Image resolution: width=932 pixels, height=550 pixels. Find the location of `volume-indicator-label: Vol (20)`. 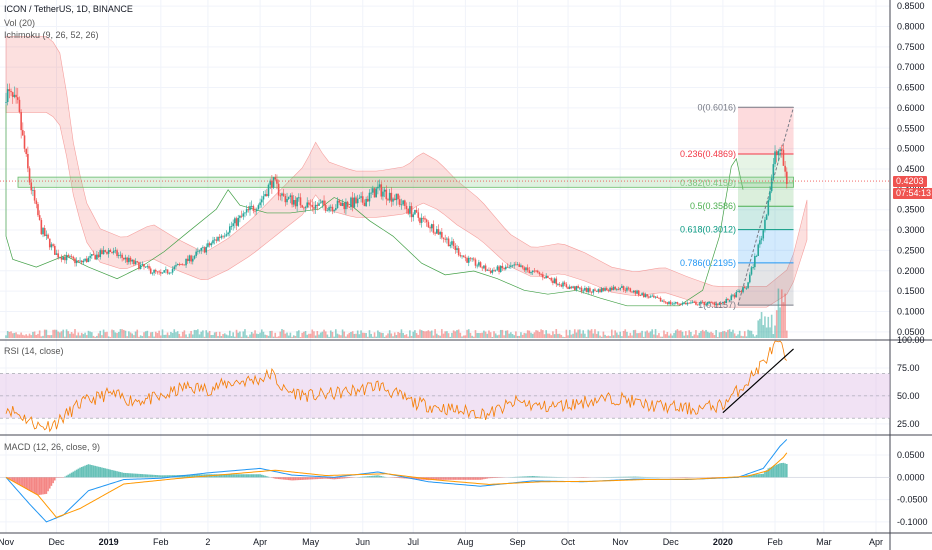

volume-indicator-label: Vol (20) is located at coordinates (20, 23).